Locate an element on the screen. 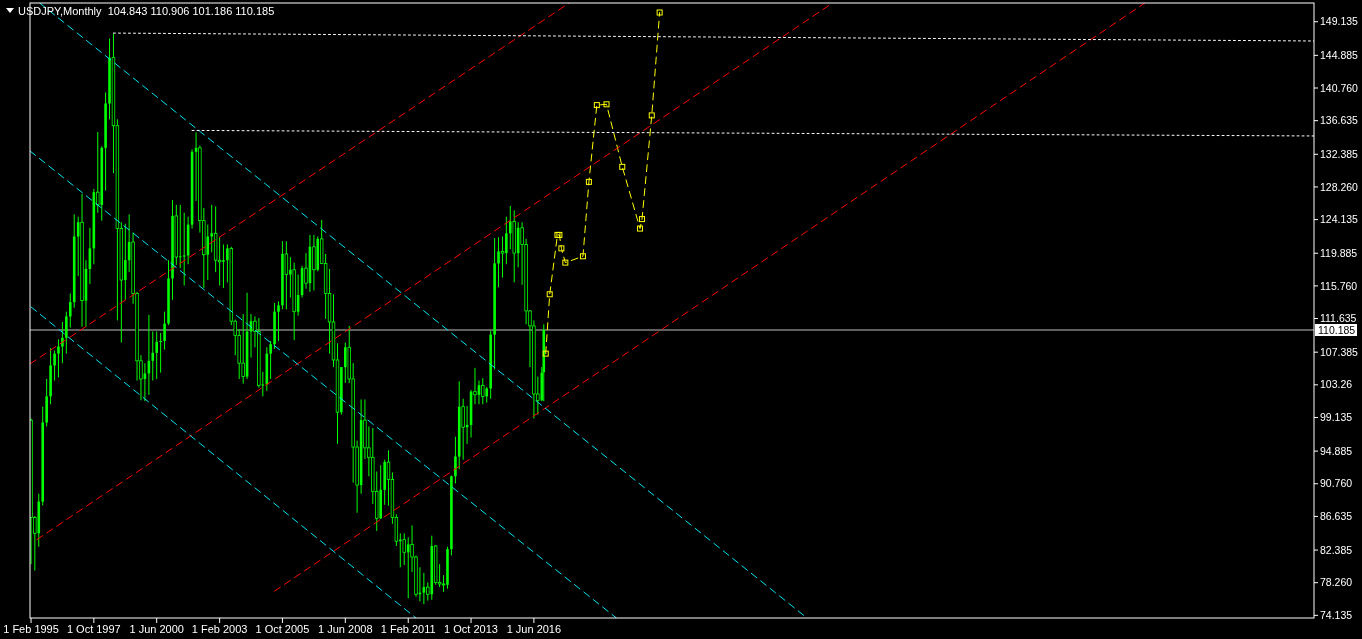 This screenshot has width=1362, height=639. y-tick-label: 136.635 is located at coordinates (1339, 120).